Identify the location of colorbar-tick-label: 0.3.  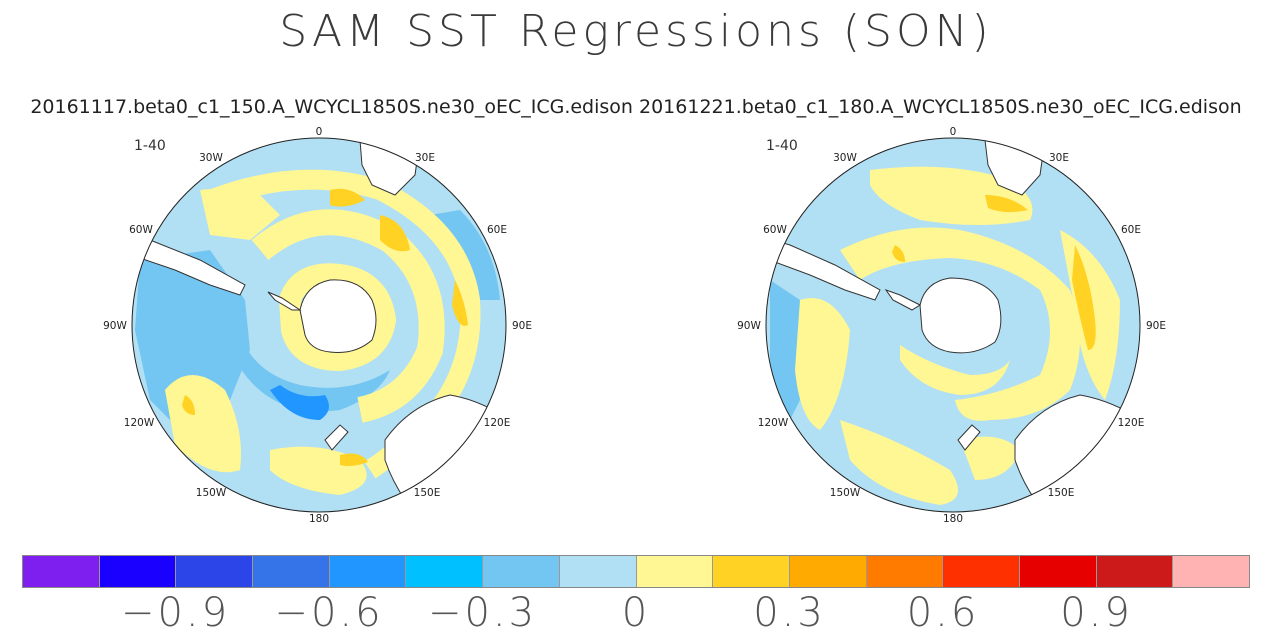
(789, 613).